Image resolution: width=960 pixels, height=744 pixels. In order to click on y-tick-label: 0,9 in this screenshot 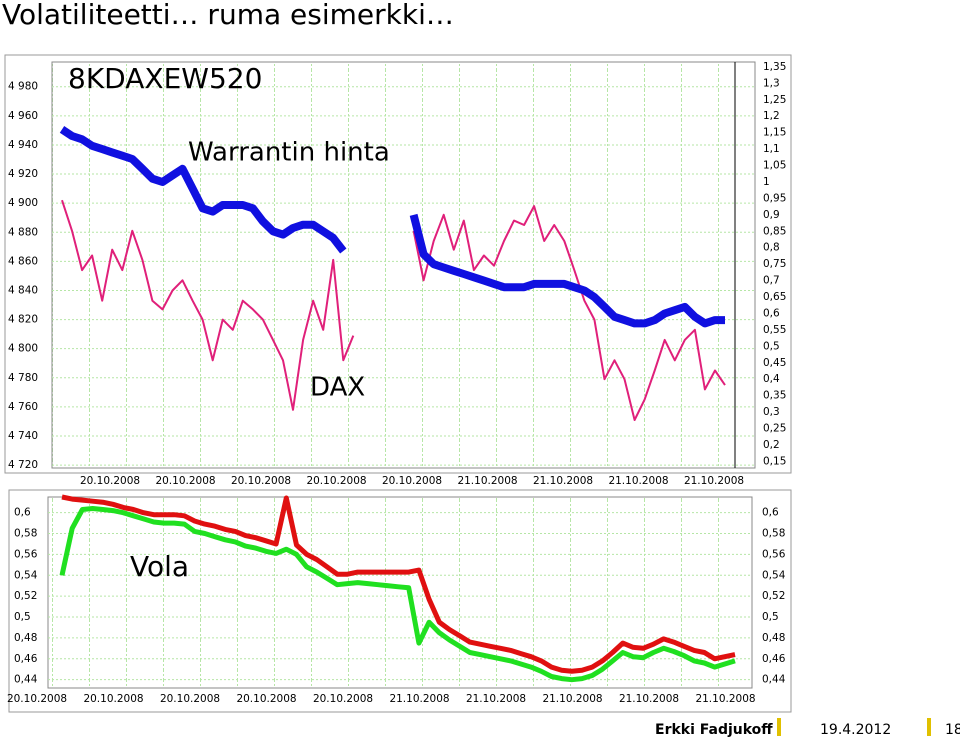, I will do `click(771, 215)`.